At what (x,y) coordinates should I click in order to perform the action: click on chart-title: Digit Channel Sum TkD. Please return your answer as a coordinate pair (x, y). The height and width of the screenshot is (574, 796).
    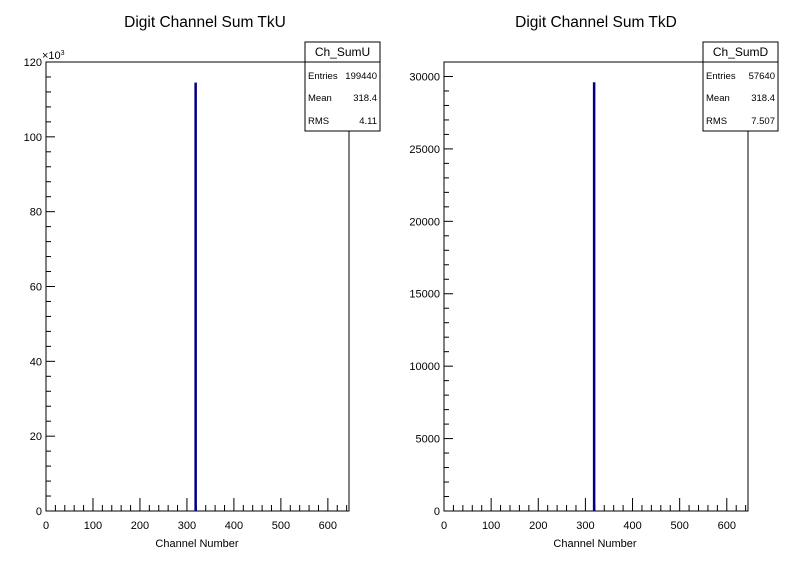
    Looking at the image, I should click on (596, 22).